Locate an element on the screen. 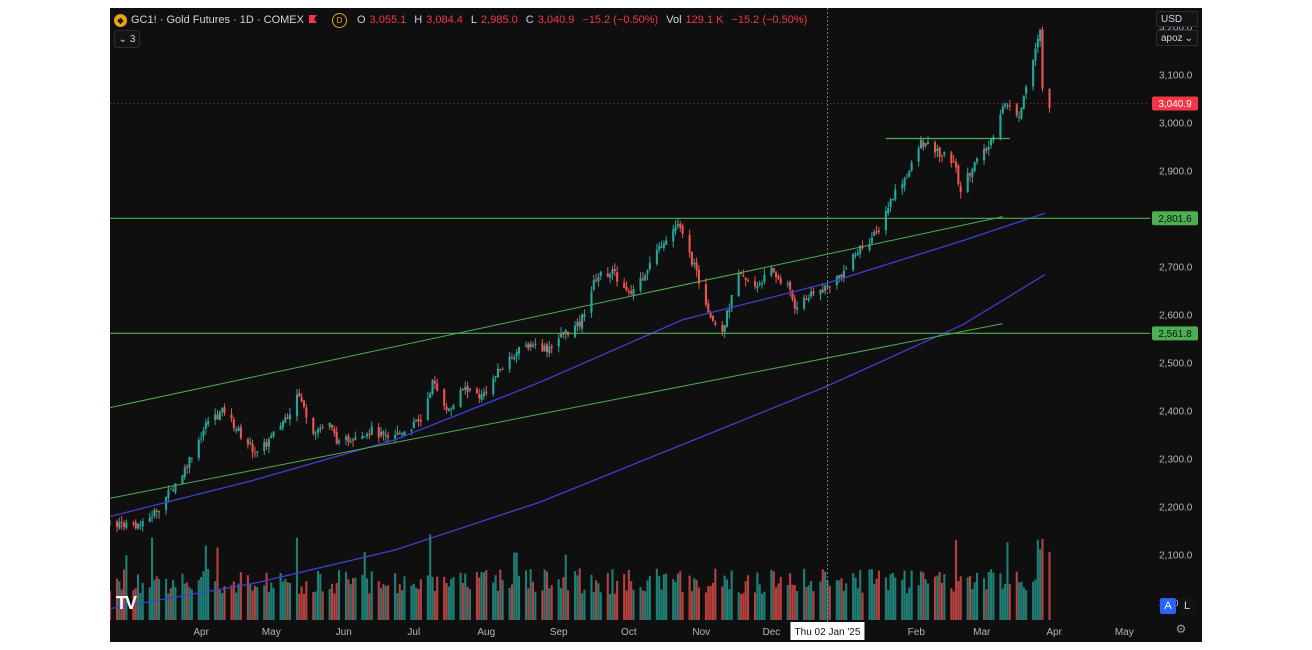 This screenshot has width=1312, height=650. log-scale-button: L is located at coordinates (1187, 606).